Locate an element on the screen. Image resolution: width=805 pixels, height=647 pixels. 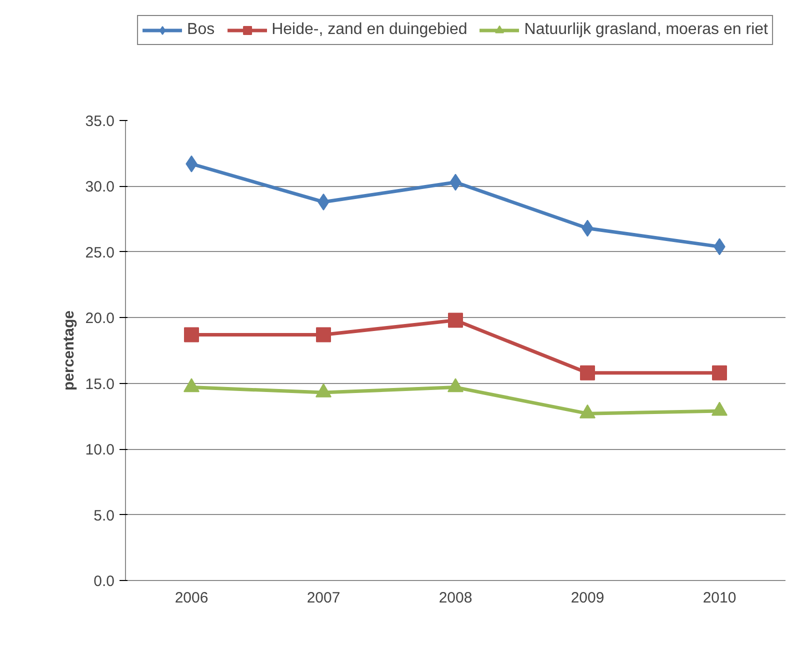
y-tick-label: 35.0 is located at coordinates (100, 121).